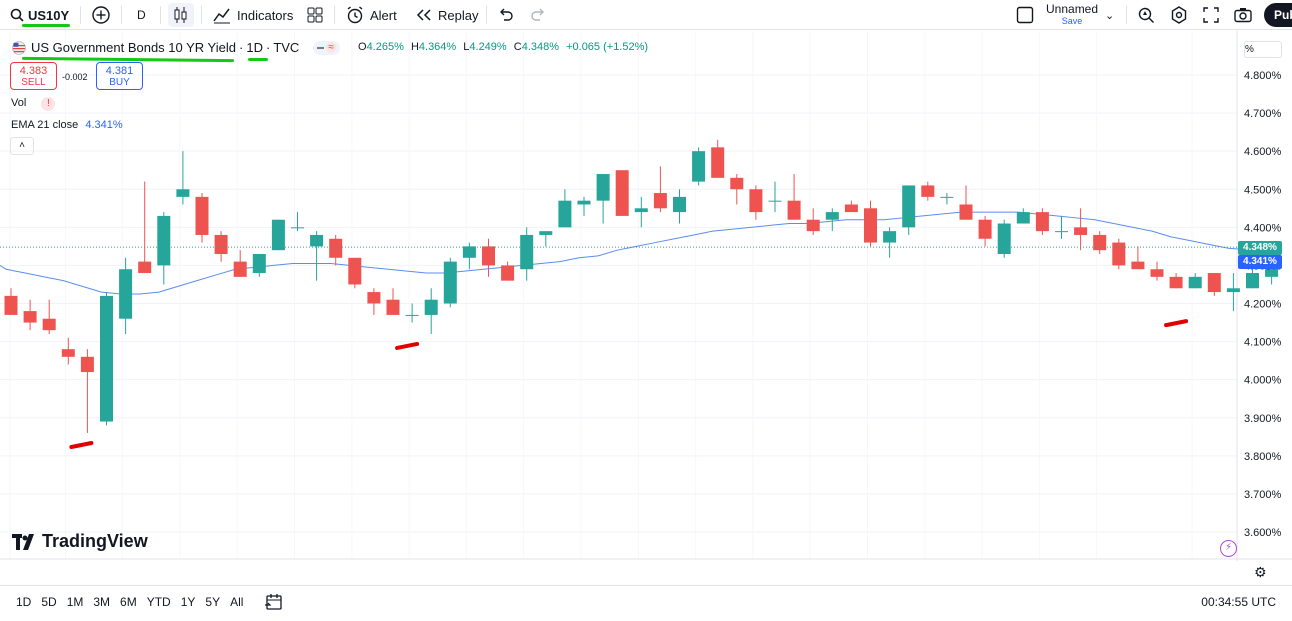 The image size is (1292, 621). I want to click on snapshot-button, so click(1243, 15).